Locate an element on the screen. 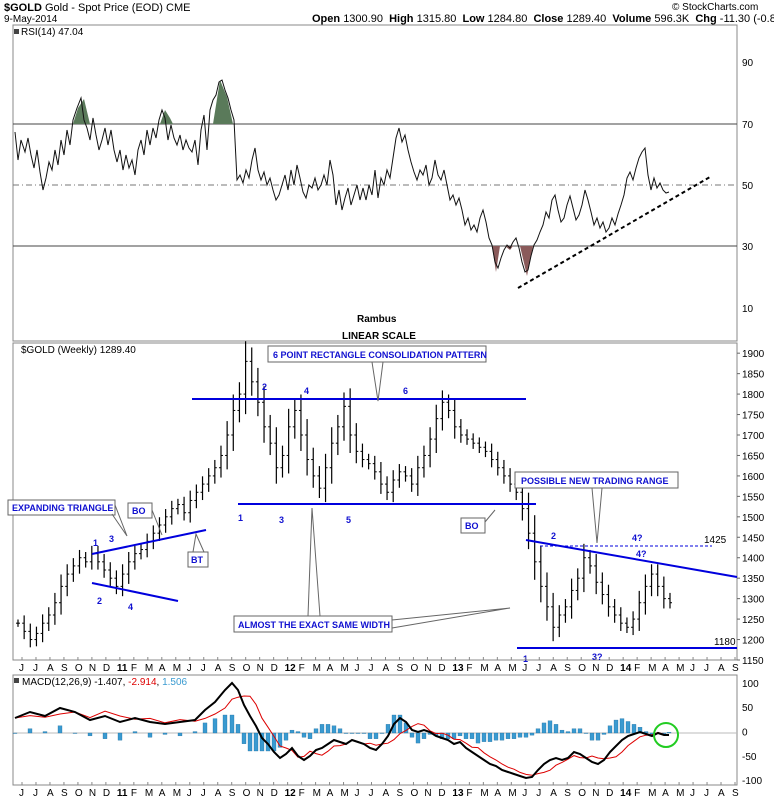 This screenshot has height=800, width=774. price-y-tick: 1900 is located at coordinates (753, 354).